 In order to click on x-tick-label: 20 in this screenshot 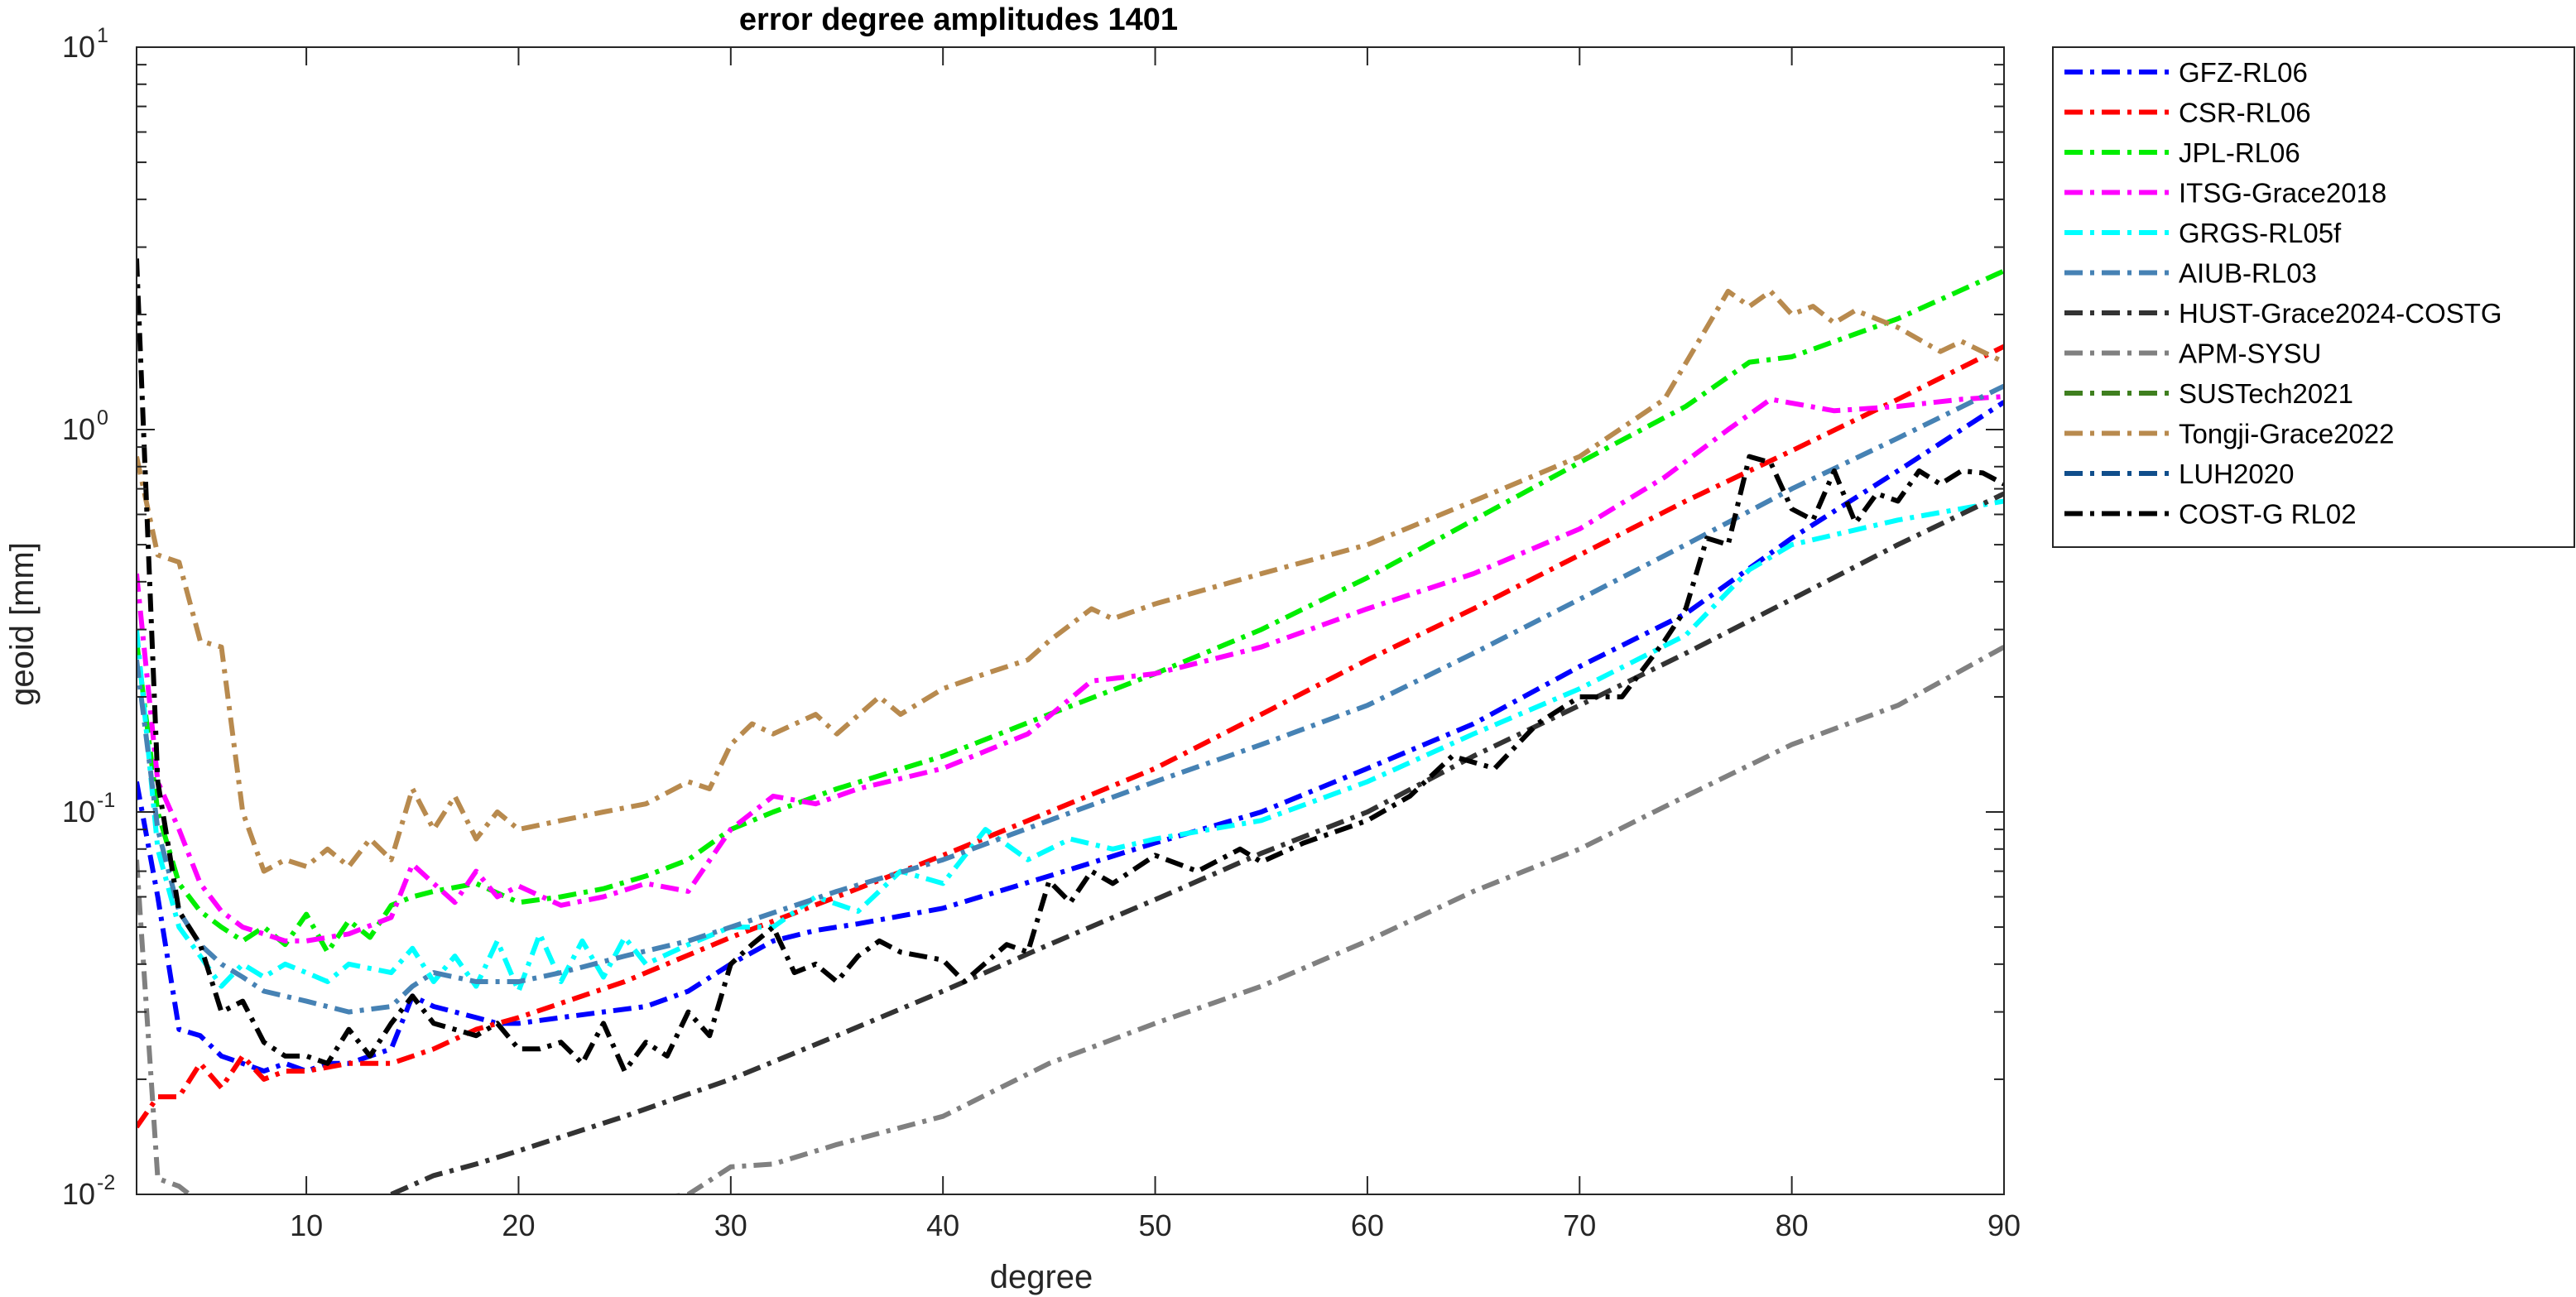, I will do `click(518, 1225)`.